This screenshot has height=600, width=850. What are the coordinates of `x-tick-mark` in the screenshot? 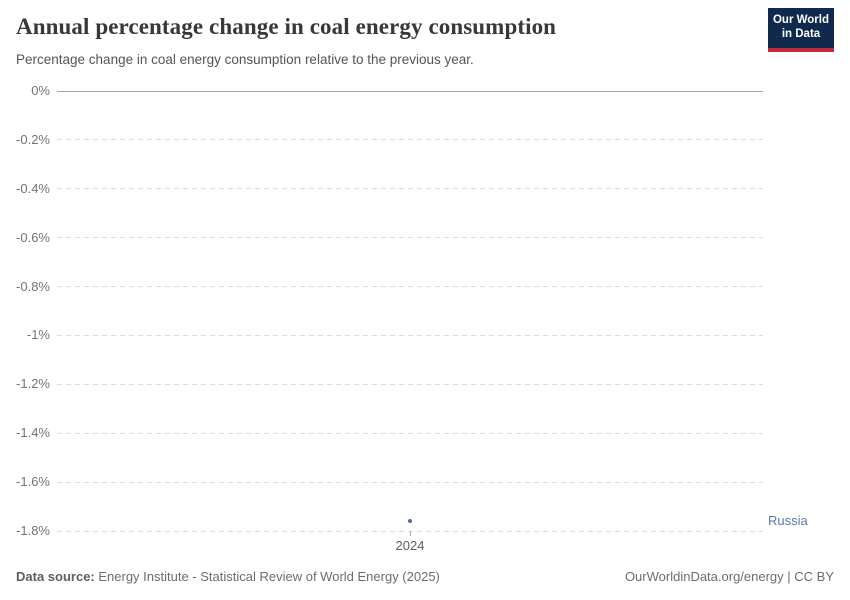 It's located at (410, 533).